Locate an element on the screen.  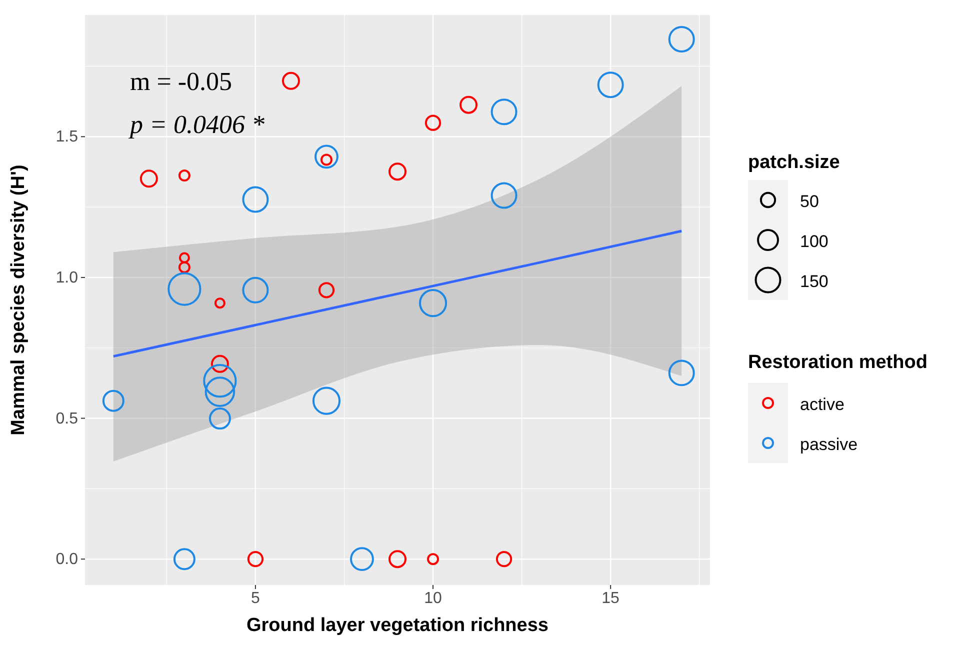
x-tick-label: 15 is located at coordinates (611, 598).